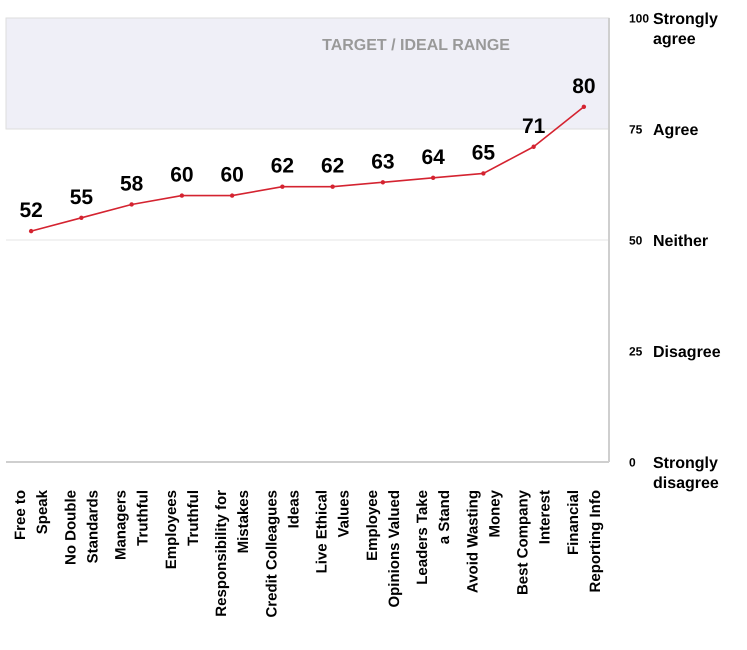 This screenshot has width=747, height=650. What do you see at coordinates (31, 210) in the screenshot?
I see `data-label: 52` at bounding box center [31, 210].